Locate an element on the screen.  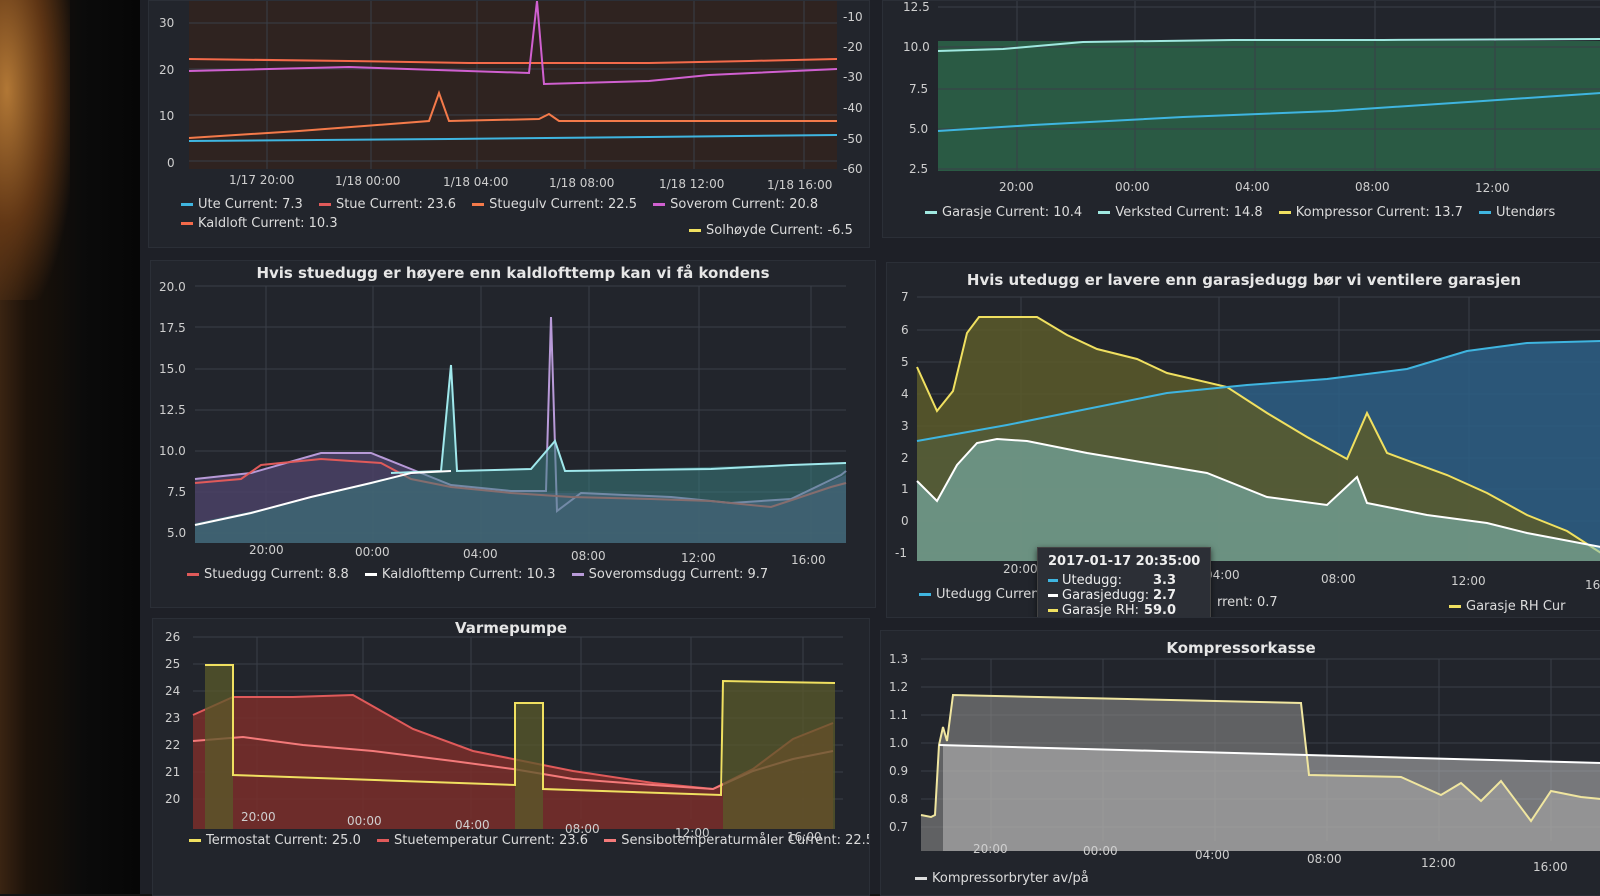
legend-item: Ute Current: 7.3 is located at coordinates (242, 204).